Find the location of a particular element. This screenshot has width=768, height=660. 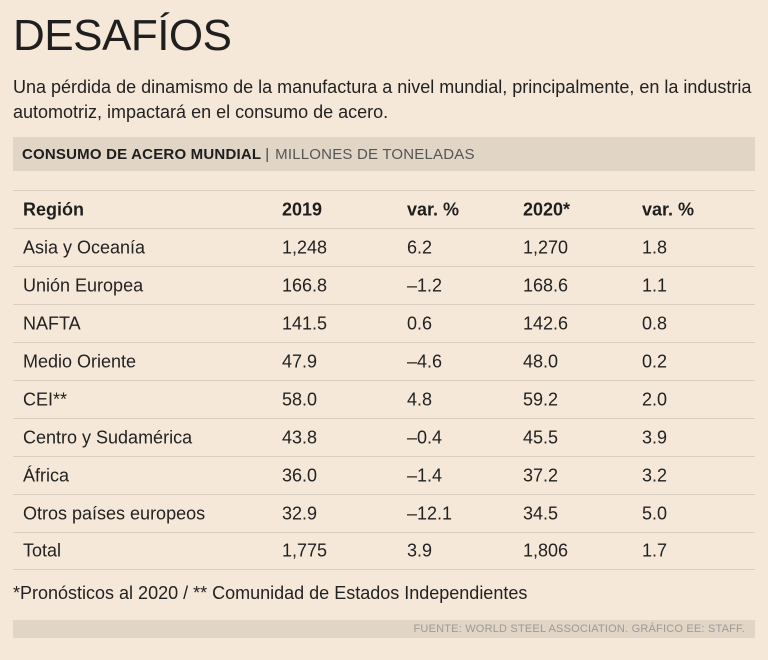

table-cell-value-2020: 1,806 is located at coordinates (546, 550).